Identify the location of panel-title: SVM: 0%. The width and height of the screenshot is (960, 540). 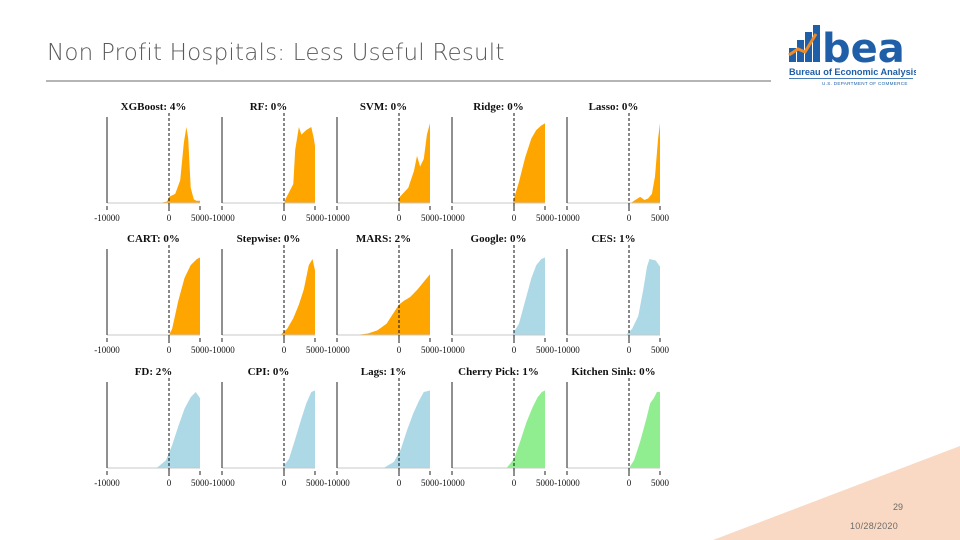
(383, 107).